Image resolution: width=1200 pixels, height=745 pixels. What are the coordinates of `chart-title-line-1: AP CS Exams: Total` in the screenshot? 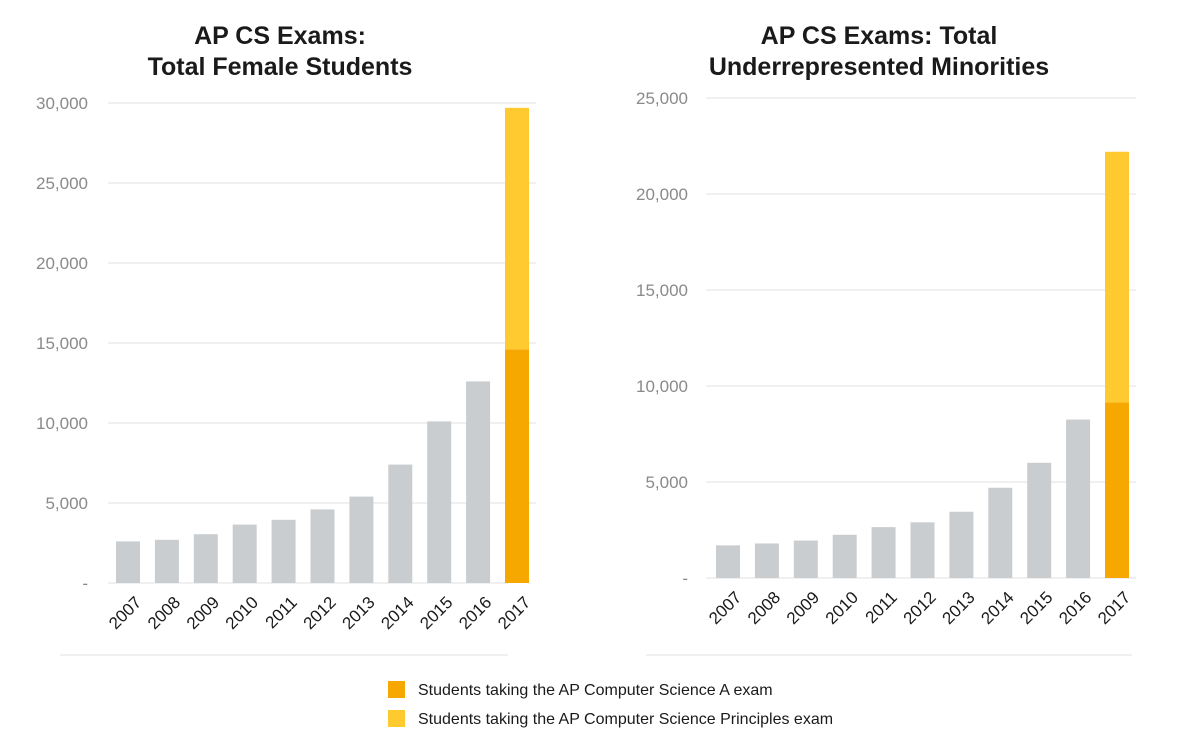 It's located at (879, 36).